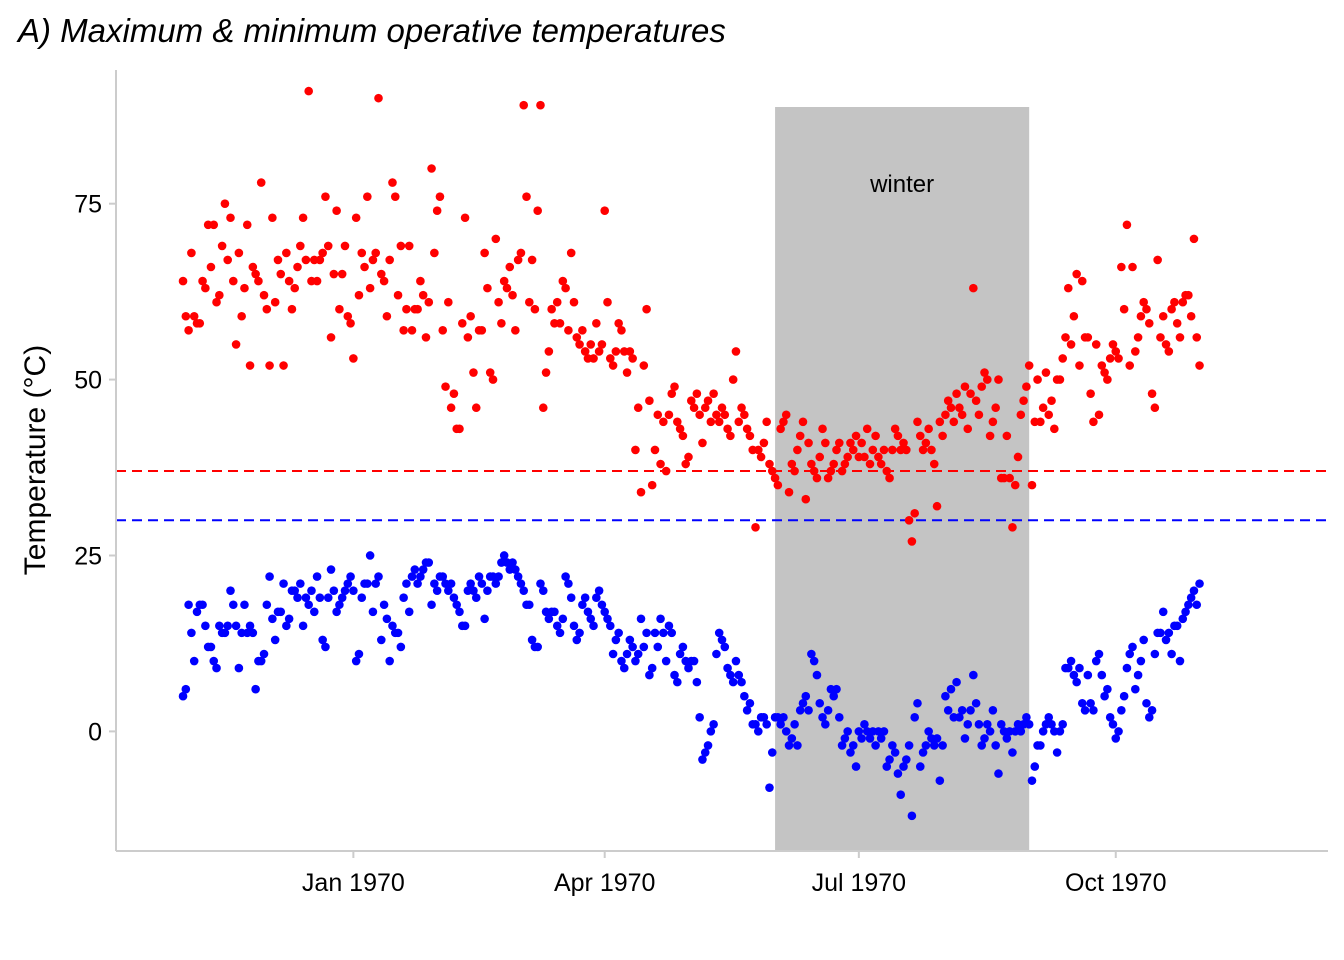 Image resolution: width=1344 pixels, height=960 pixels. I want to click on y-tick-label: 75, so click(88, 205).